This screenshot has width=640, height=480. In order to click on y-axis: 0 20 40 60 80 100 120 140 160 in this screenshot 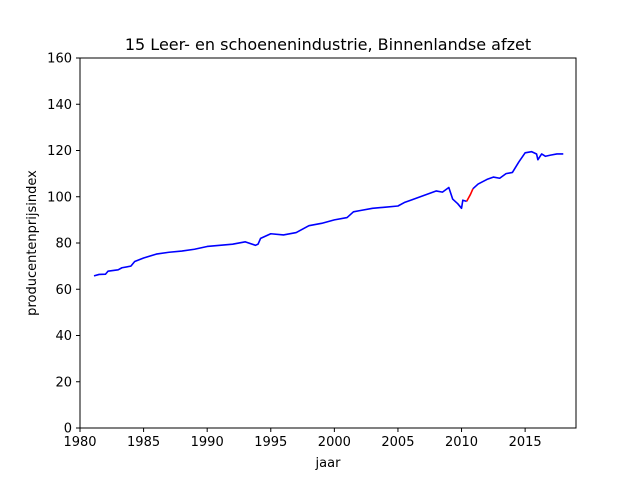, I will do `click(63, 244)`.